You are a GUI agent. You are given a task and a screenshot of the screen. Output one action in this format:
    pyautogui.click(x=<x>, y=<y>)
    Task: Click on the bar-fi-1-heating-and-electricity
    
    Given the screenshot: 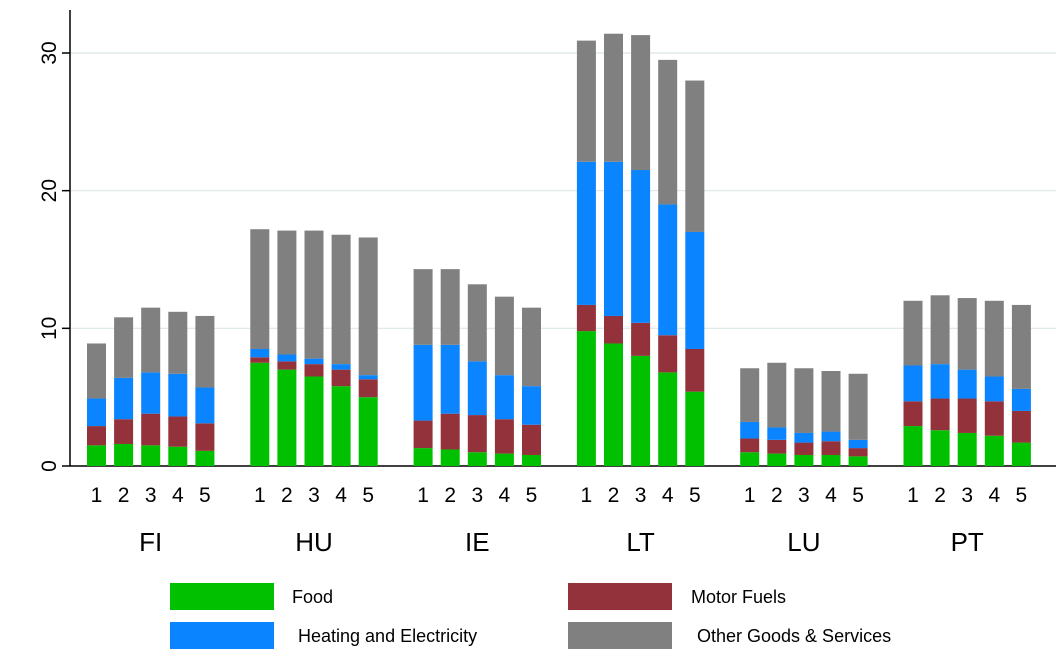 What is the action you would take?
    pyautogui.click(x=96, y=412)
    